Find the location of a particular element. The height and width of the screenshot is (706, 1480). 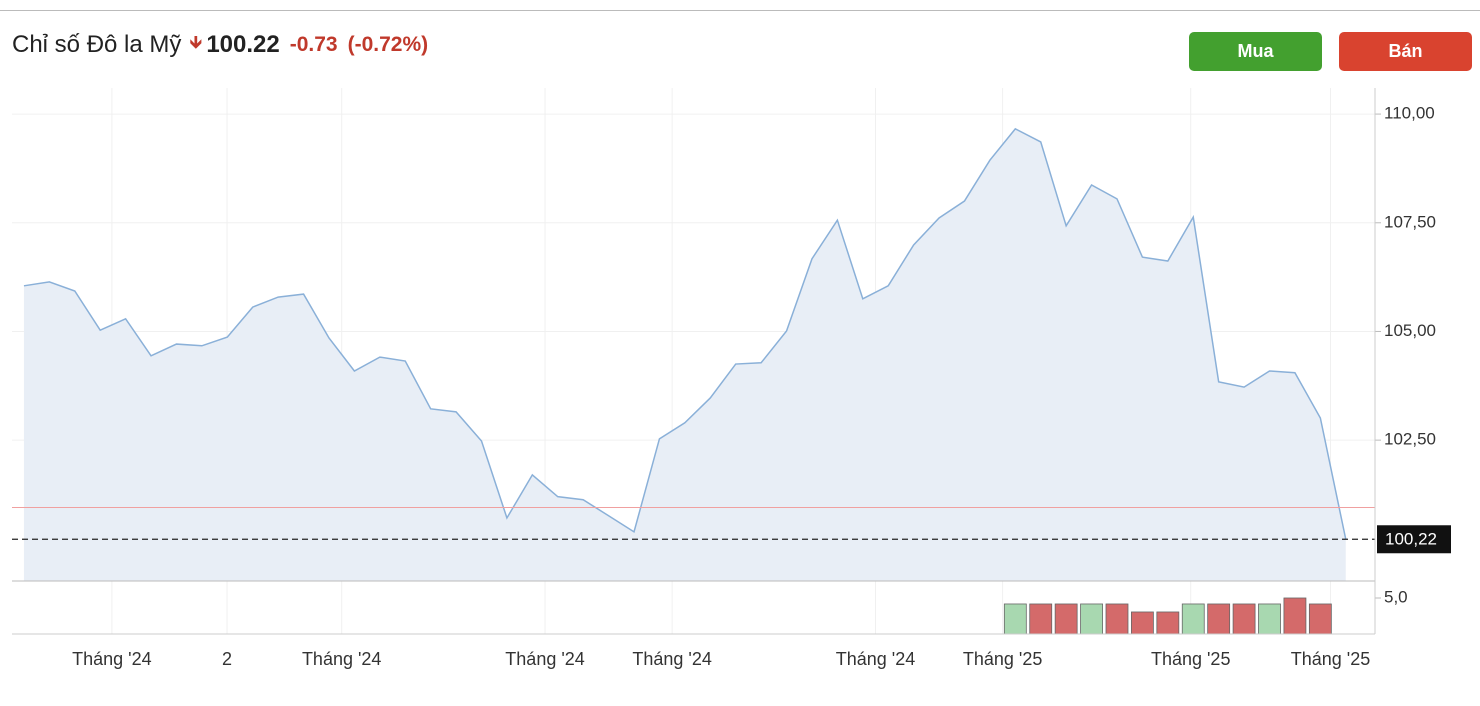

y-tick-label: 105,00 is located at coordinates (1410, 330).